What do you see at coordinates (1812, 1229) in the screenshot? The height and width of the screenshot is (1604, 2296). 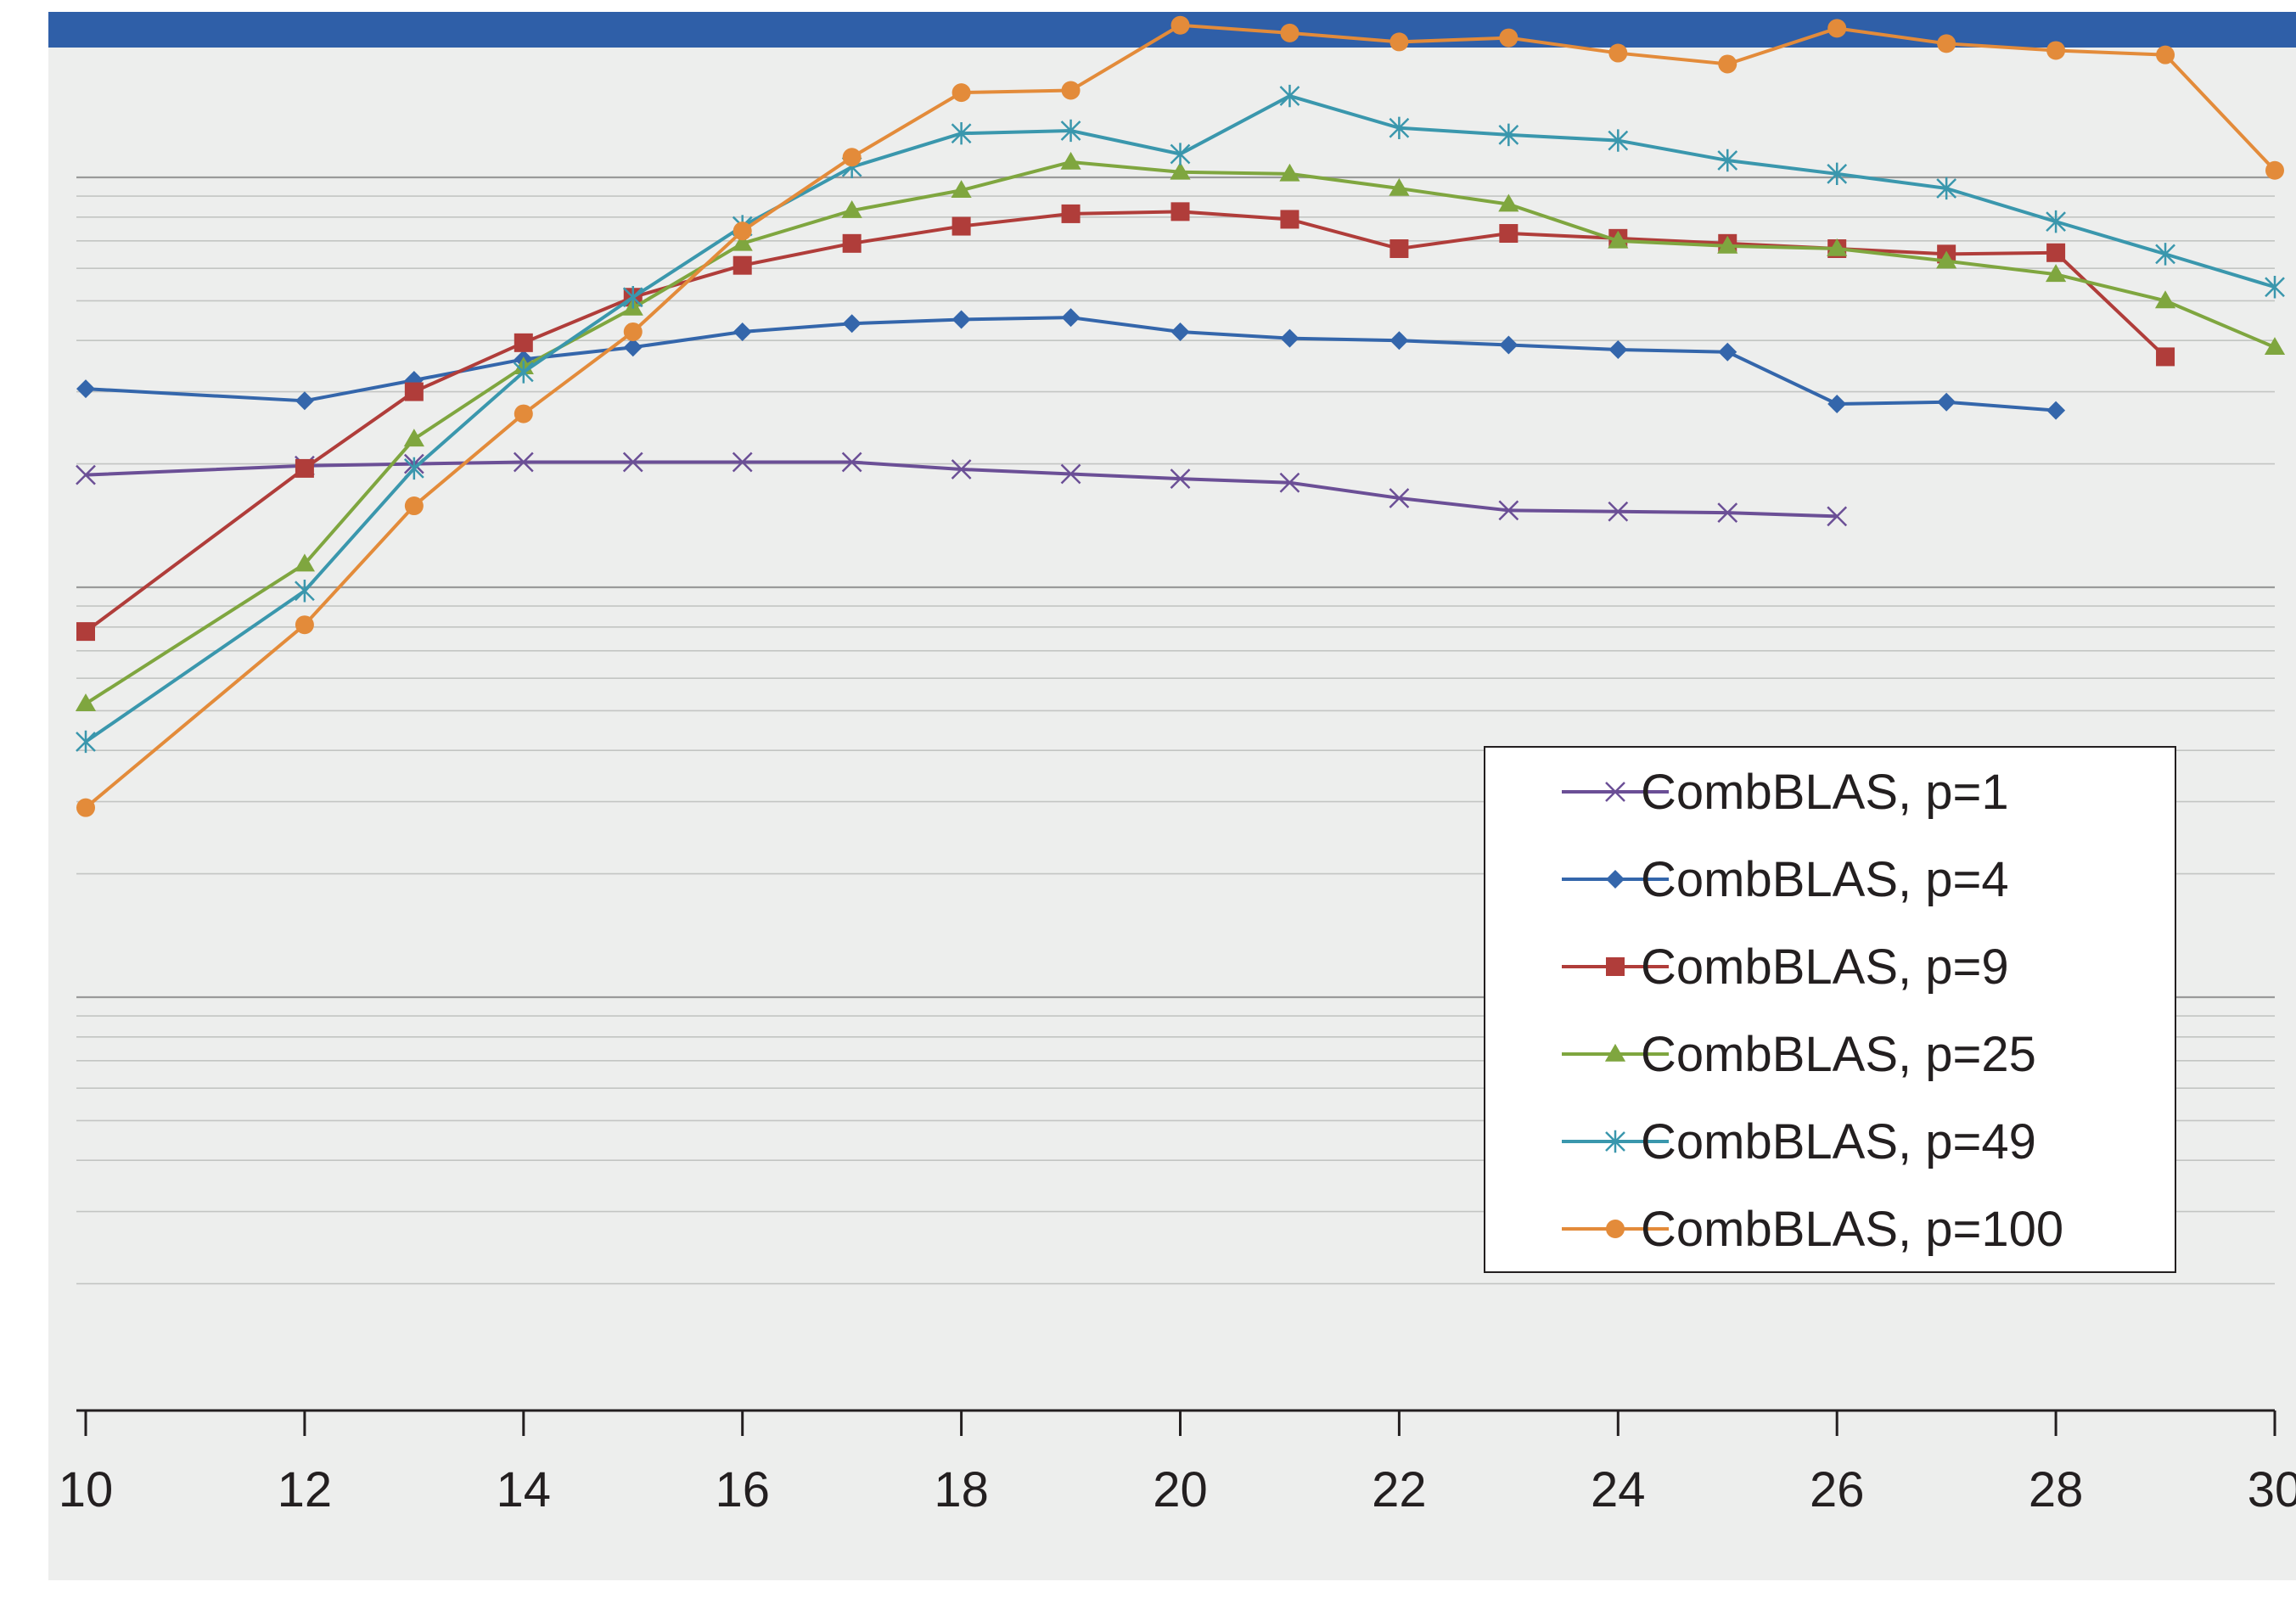 I see `legend-item: CombBLAS, p=100` at bounding box center [1812, 1229].